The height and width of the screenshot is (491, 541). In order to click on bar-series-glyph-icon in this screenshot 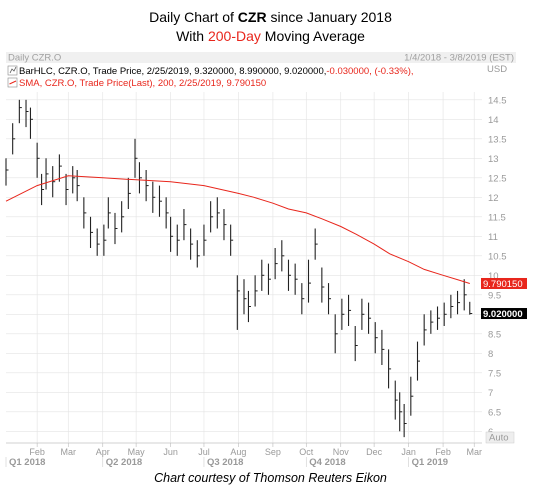, I will do `click(13, 70)`.